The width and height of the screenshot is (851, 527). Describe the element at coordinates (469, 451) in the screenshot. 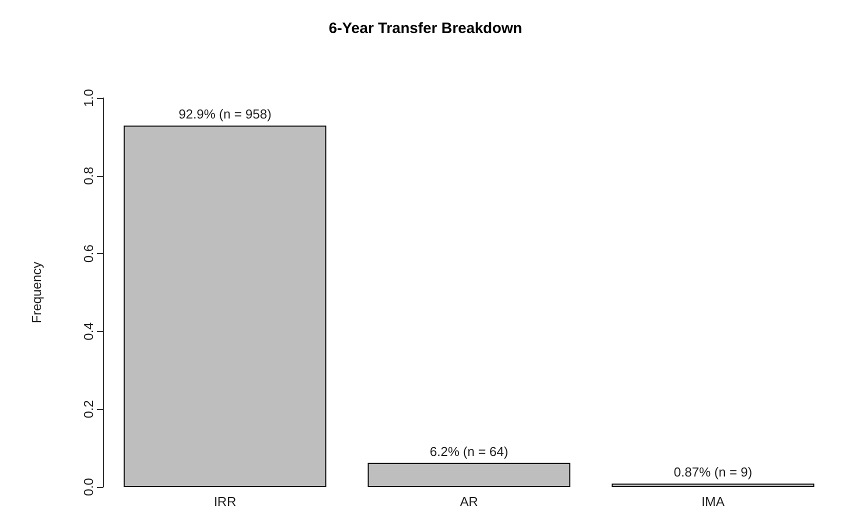

I see `data-label: 6.2% (n = 64)` at that location.